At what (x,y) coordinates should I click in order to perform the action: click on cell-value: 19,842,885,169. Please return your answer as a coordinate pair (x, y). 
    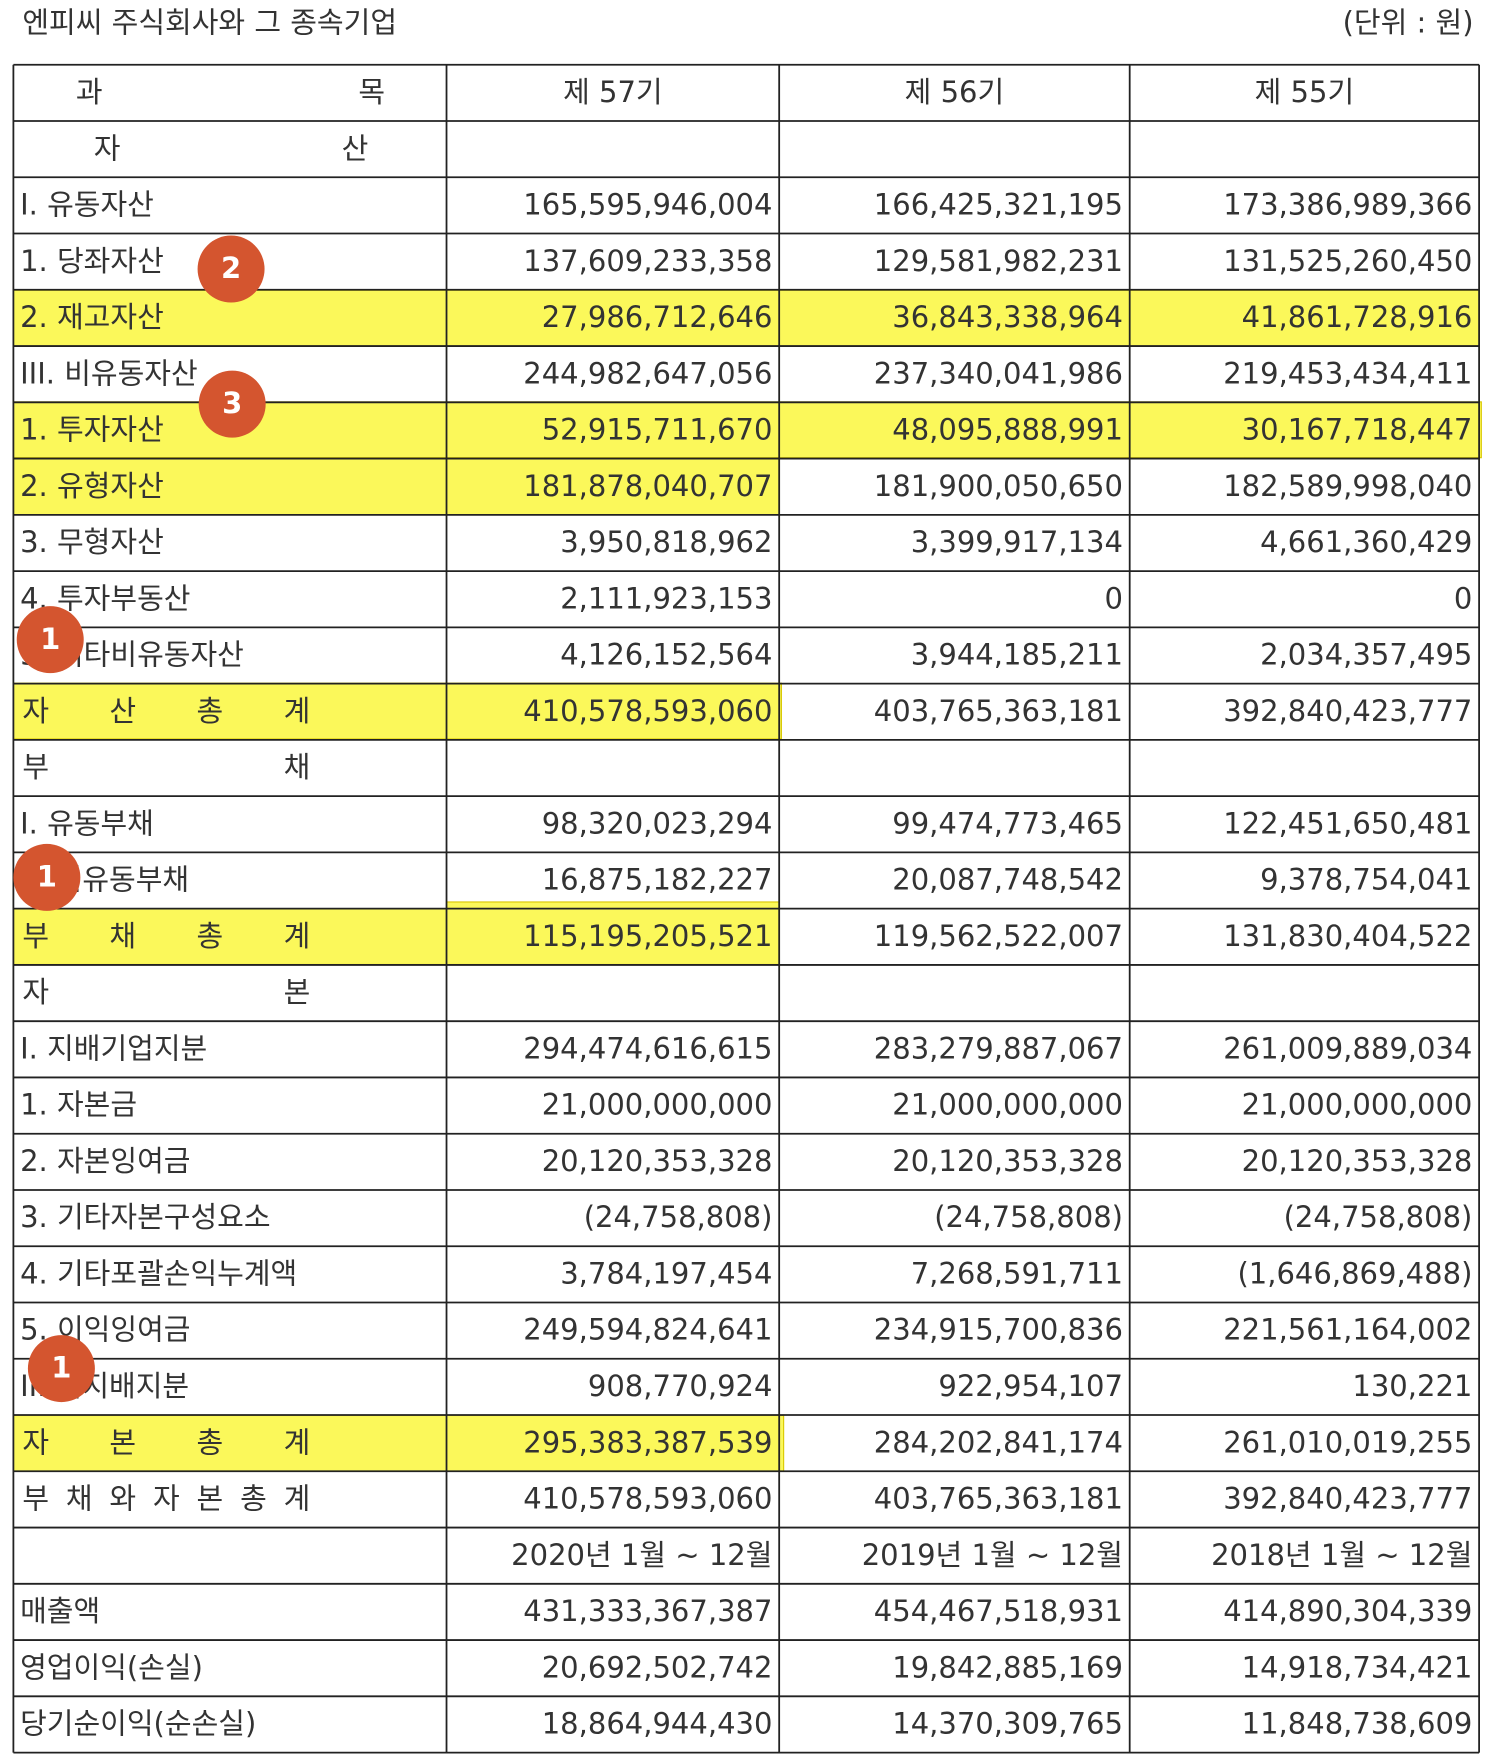
    Looking at the image, I should click on (1007, 1667).